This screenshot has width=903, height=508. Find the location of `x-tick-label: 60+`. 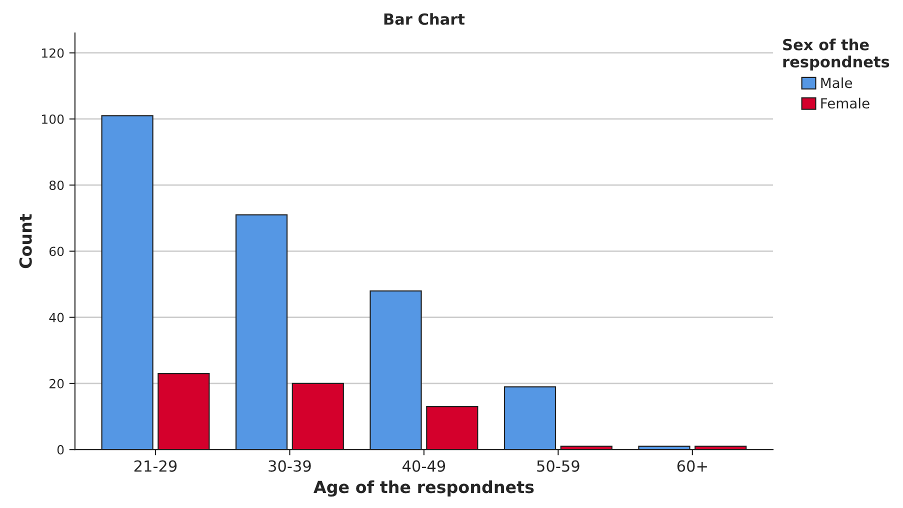

x-tick-label: 60+ is located at coordinates (692, 466).